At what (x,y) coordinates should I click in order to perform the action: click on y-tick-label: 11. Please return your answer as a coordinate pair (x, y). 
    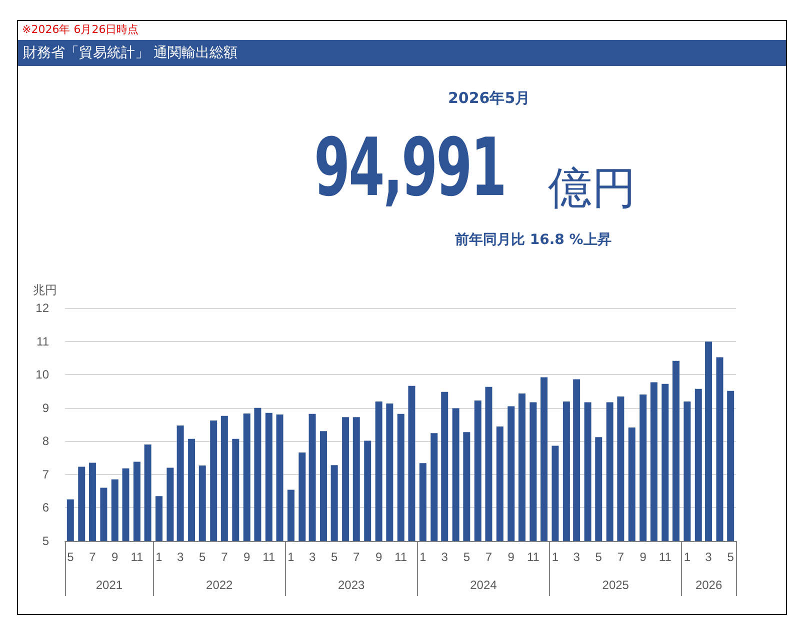
    Looking at the image, I should click on (43, 341).